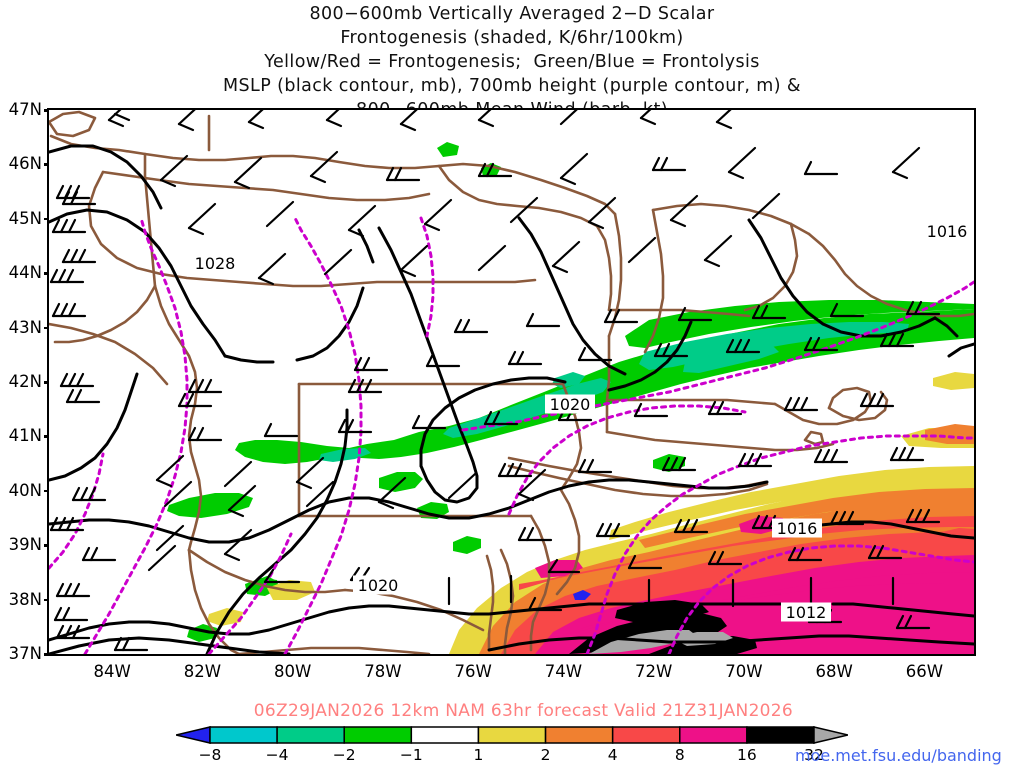 This screenshot has height=768, width=1024. Describe the element at coordinates (890, 275) in the screenshot. I see `geo-me-coast` at that location.